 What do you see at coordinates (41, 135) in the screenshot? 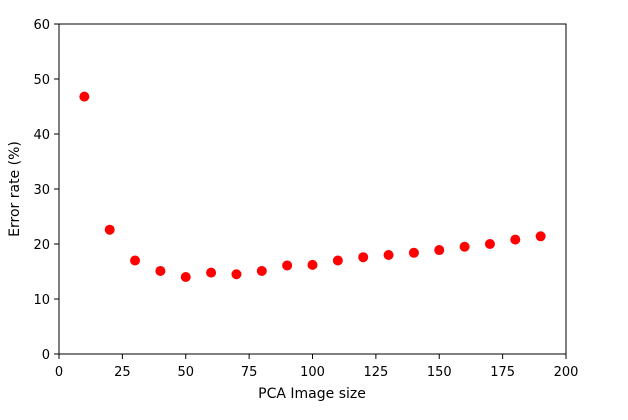
I see `y-tick-label: 40` at bounding box center [41, 135].